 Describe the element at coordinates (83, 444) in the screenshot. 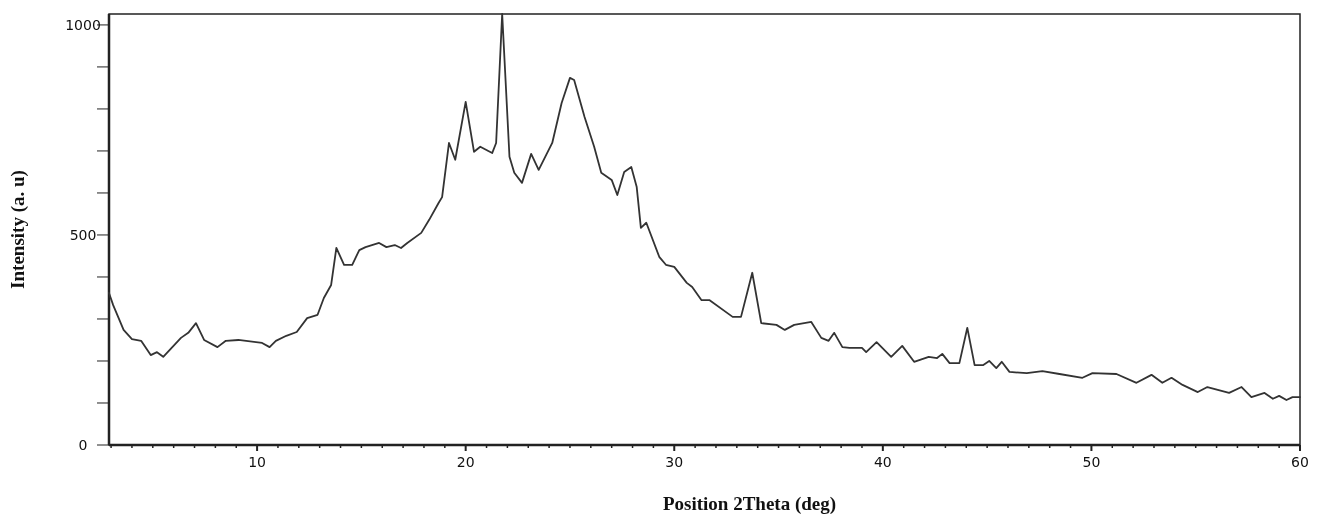

I see `y-tick-label: 0` at that location.